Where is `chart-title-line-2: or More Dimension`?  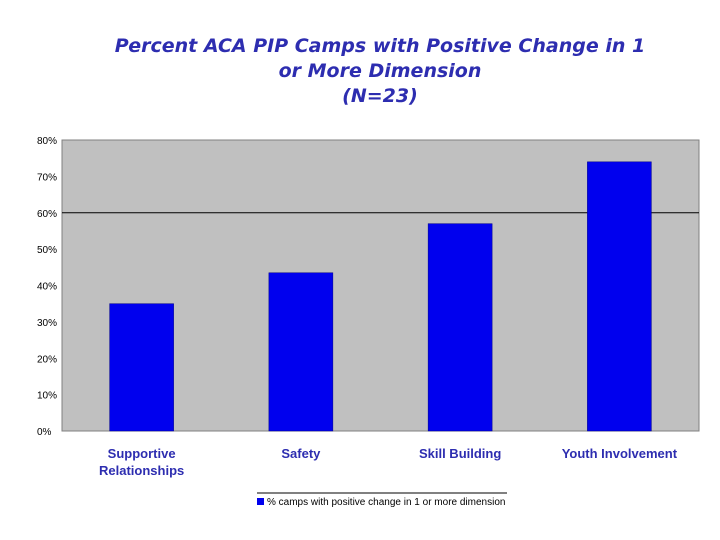 chart-title-line-2: or More Dimension is located at coordinates (380, 71).